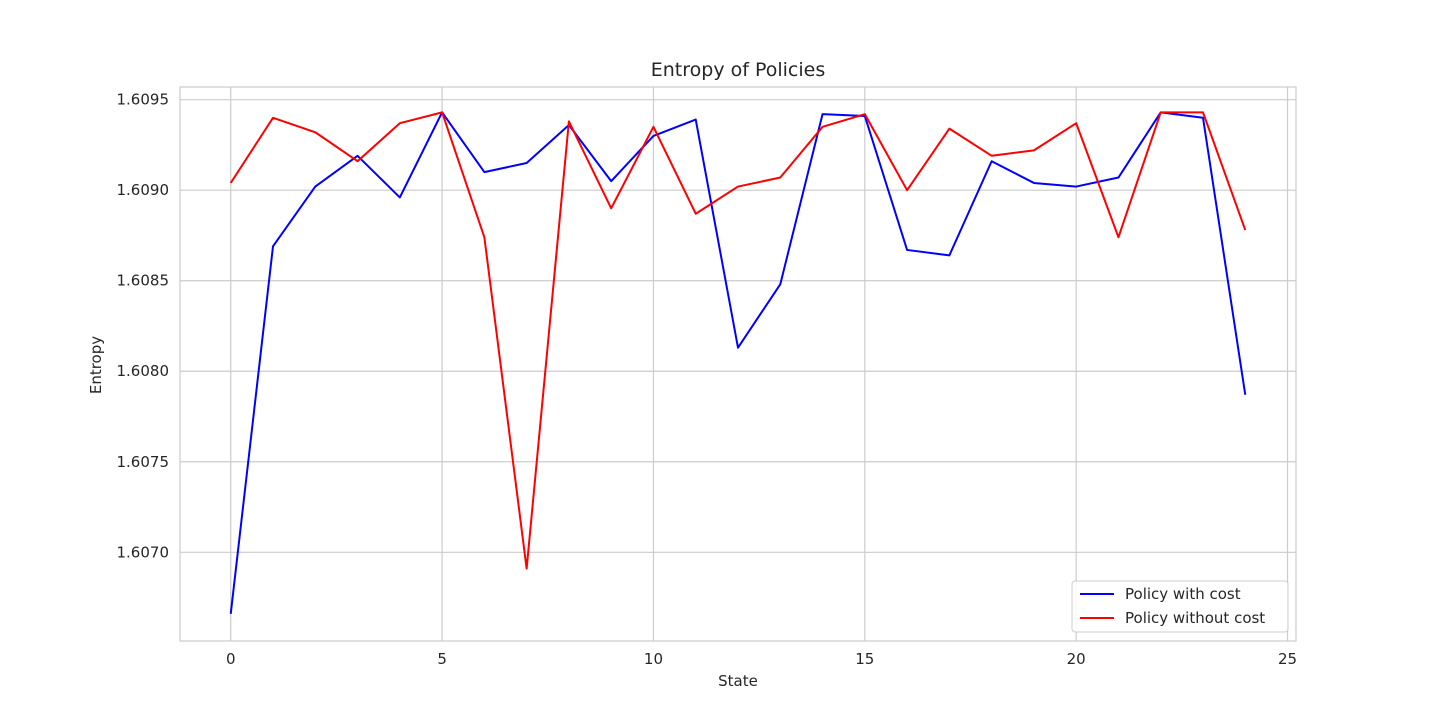 This screenshot has height=720, width=1440. What do you see at coordinates (738, 681) in the screenshot?
I see `x-axis-label: State` at bounding box center [738, 681].